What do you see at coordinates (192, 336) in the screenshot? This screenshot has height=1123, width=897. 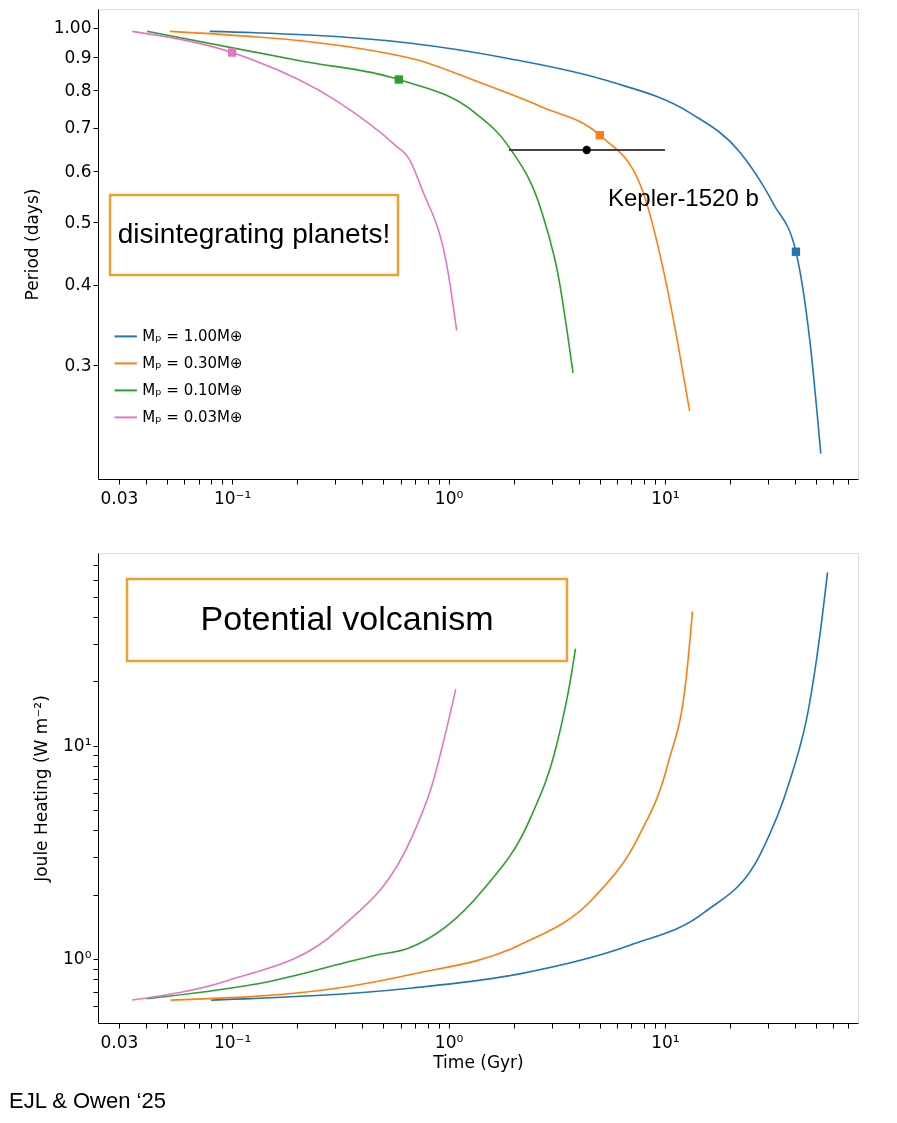 I see `legend-label: Mₚ = 1.00M⊕` at bounding box center [192, 336].